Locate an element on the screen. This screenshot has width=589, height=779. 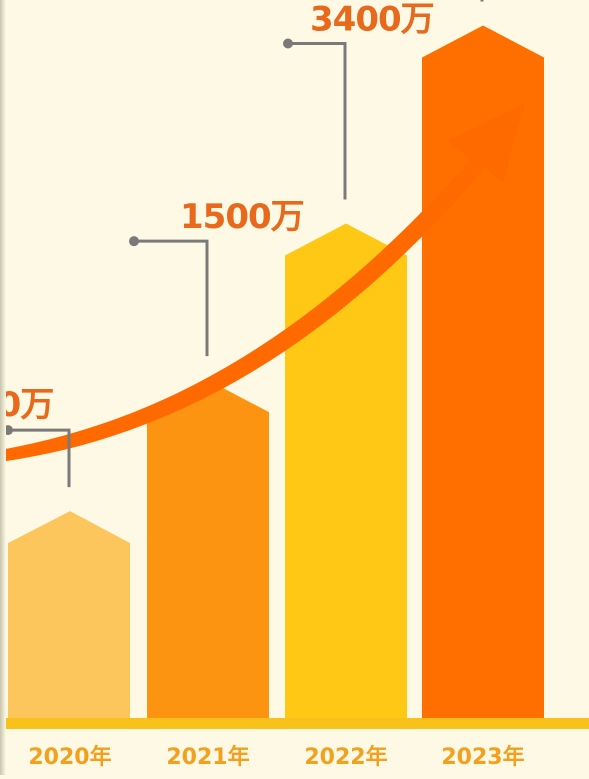
left-edge-shadow is located at coordinates (3, 387).